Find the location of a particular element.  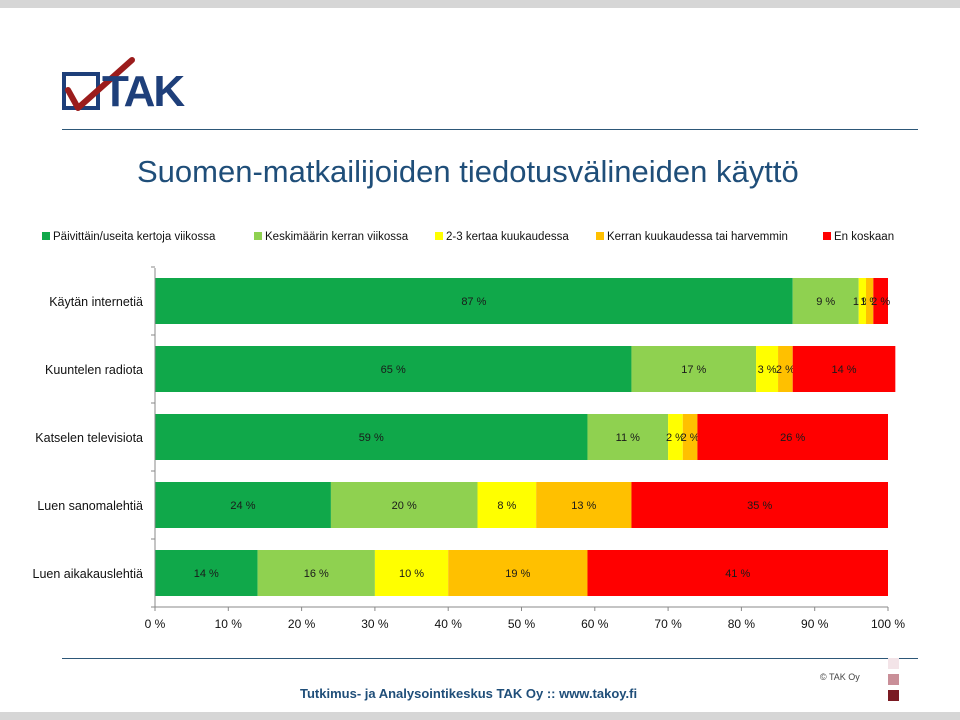

checkmark-logo-icon is located at coordinates (98, 84).